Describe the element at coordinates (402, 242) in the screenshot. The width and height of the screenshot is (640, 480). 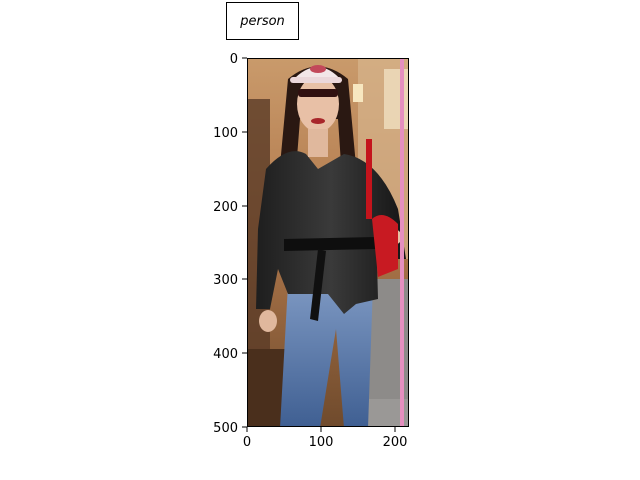
I see `annotation-line` at that location.